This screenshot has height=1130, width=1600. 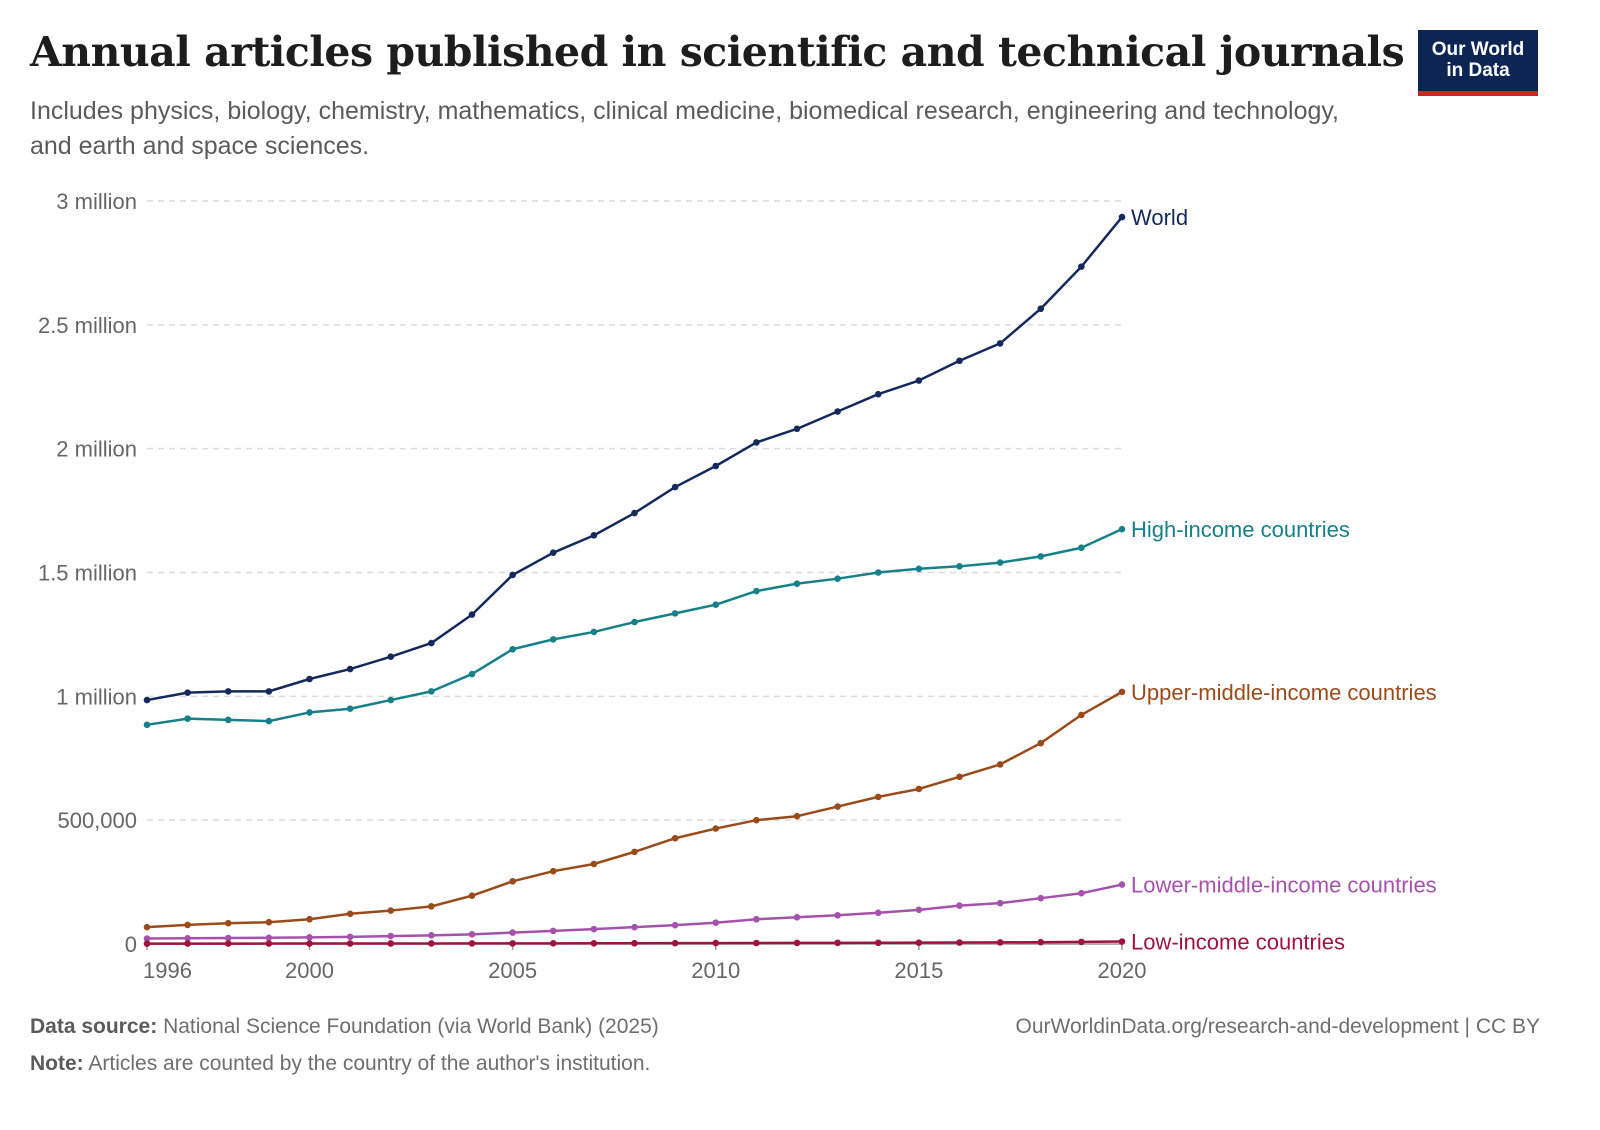 What do you see at coordinates (634, 911) in the screenshot?
I see `series-lower-middle-income-countries` at bounding box center [634, 911].